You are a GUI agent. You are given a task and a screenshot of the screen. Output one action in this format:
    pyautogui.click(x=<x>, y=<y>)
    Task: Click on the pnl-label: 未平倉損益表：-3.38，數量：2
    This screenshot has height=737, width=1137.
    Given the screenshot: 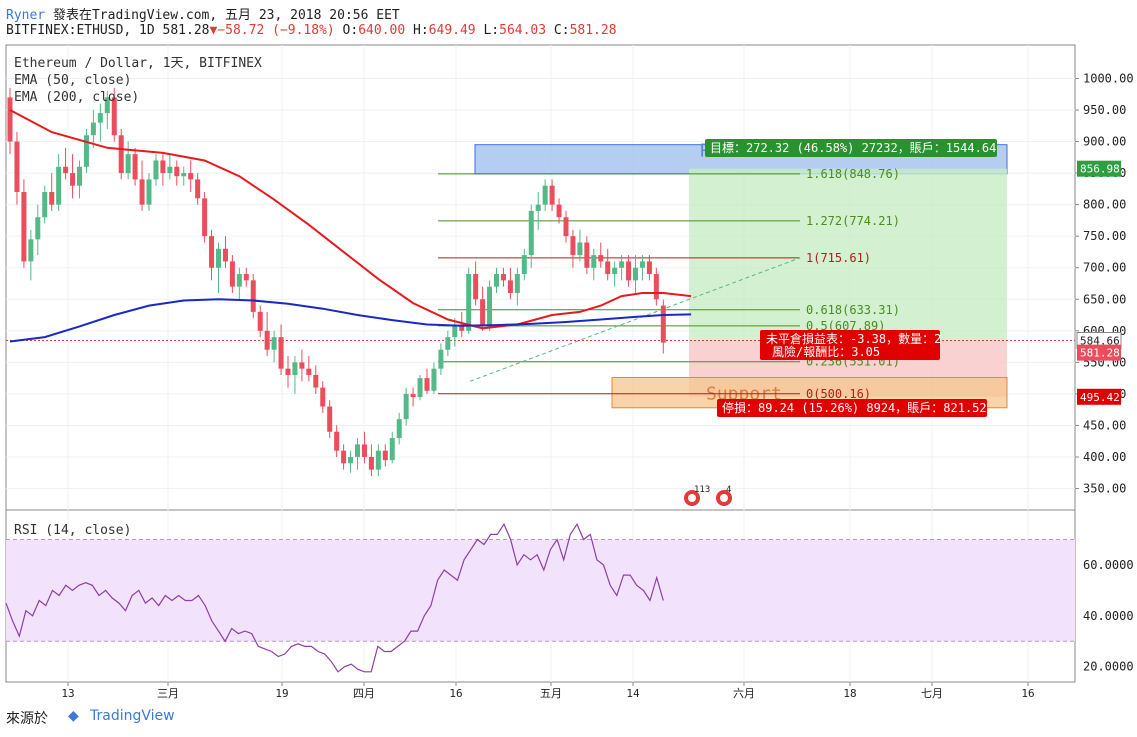 What is the action you would take?
    pyautogui.click(x=853, y=338)
    